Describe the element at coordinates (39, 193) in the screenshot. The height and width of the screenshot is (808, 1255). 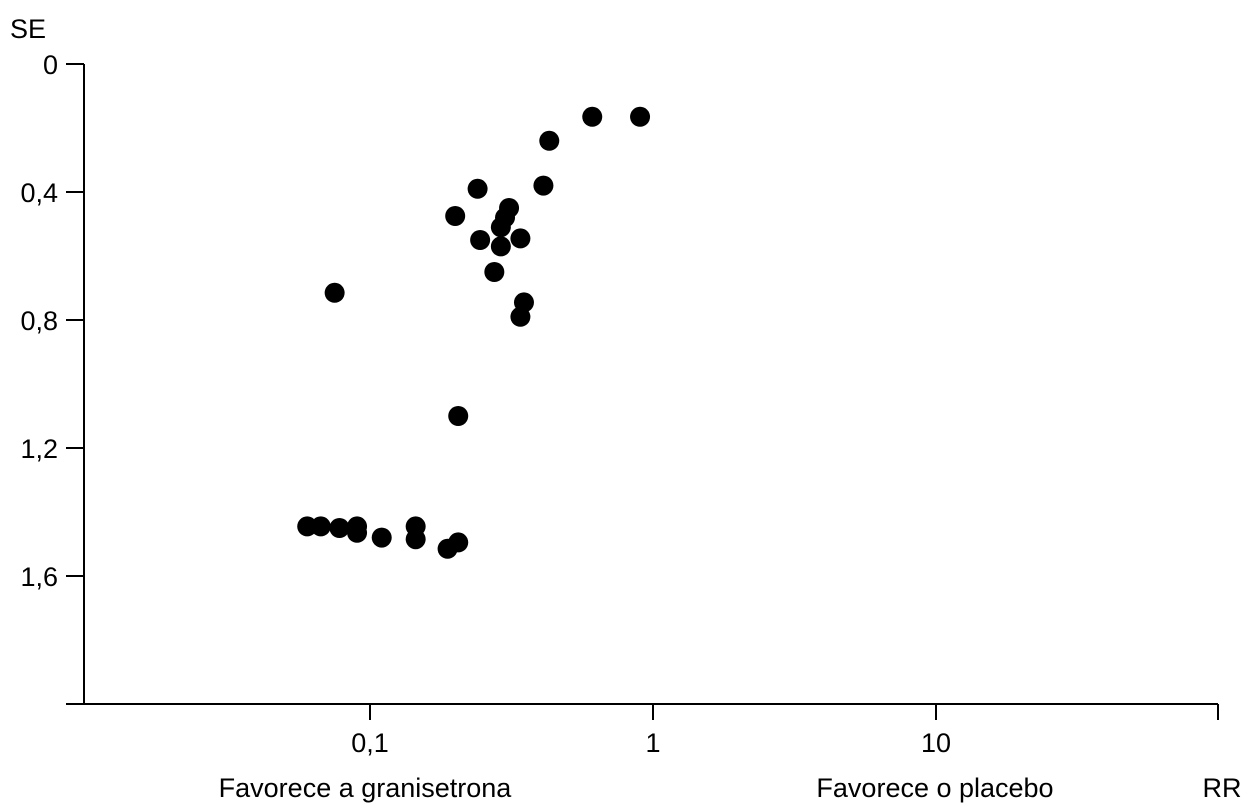
I see `y-tick-label: 0,4` at that location.